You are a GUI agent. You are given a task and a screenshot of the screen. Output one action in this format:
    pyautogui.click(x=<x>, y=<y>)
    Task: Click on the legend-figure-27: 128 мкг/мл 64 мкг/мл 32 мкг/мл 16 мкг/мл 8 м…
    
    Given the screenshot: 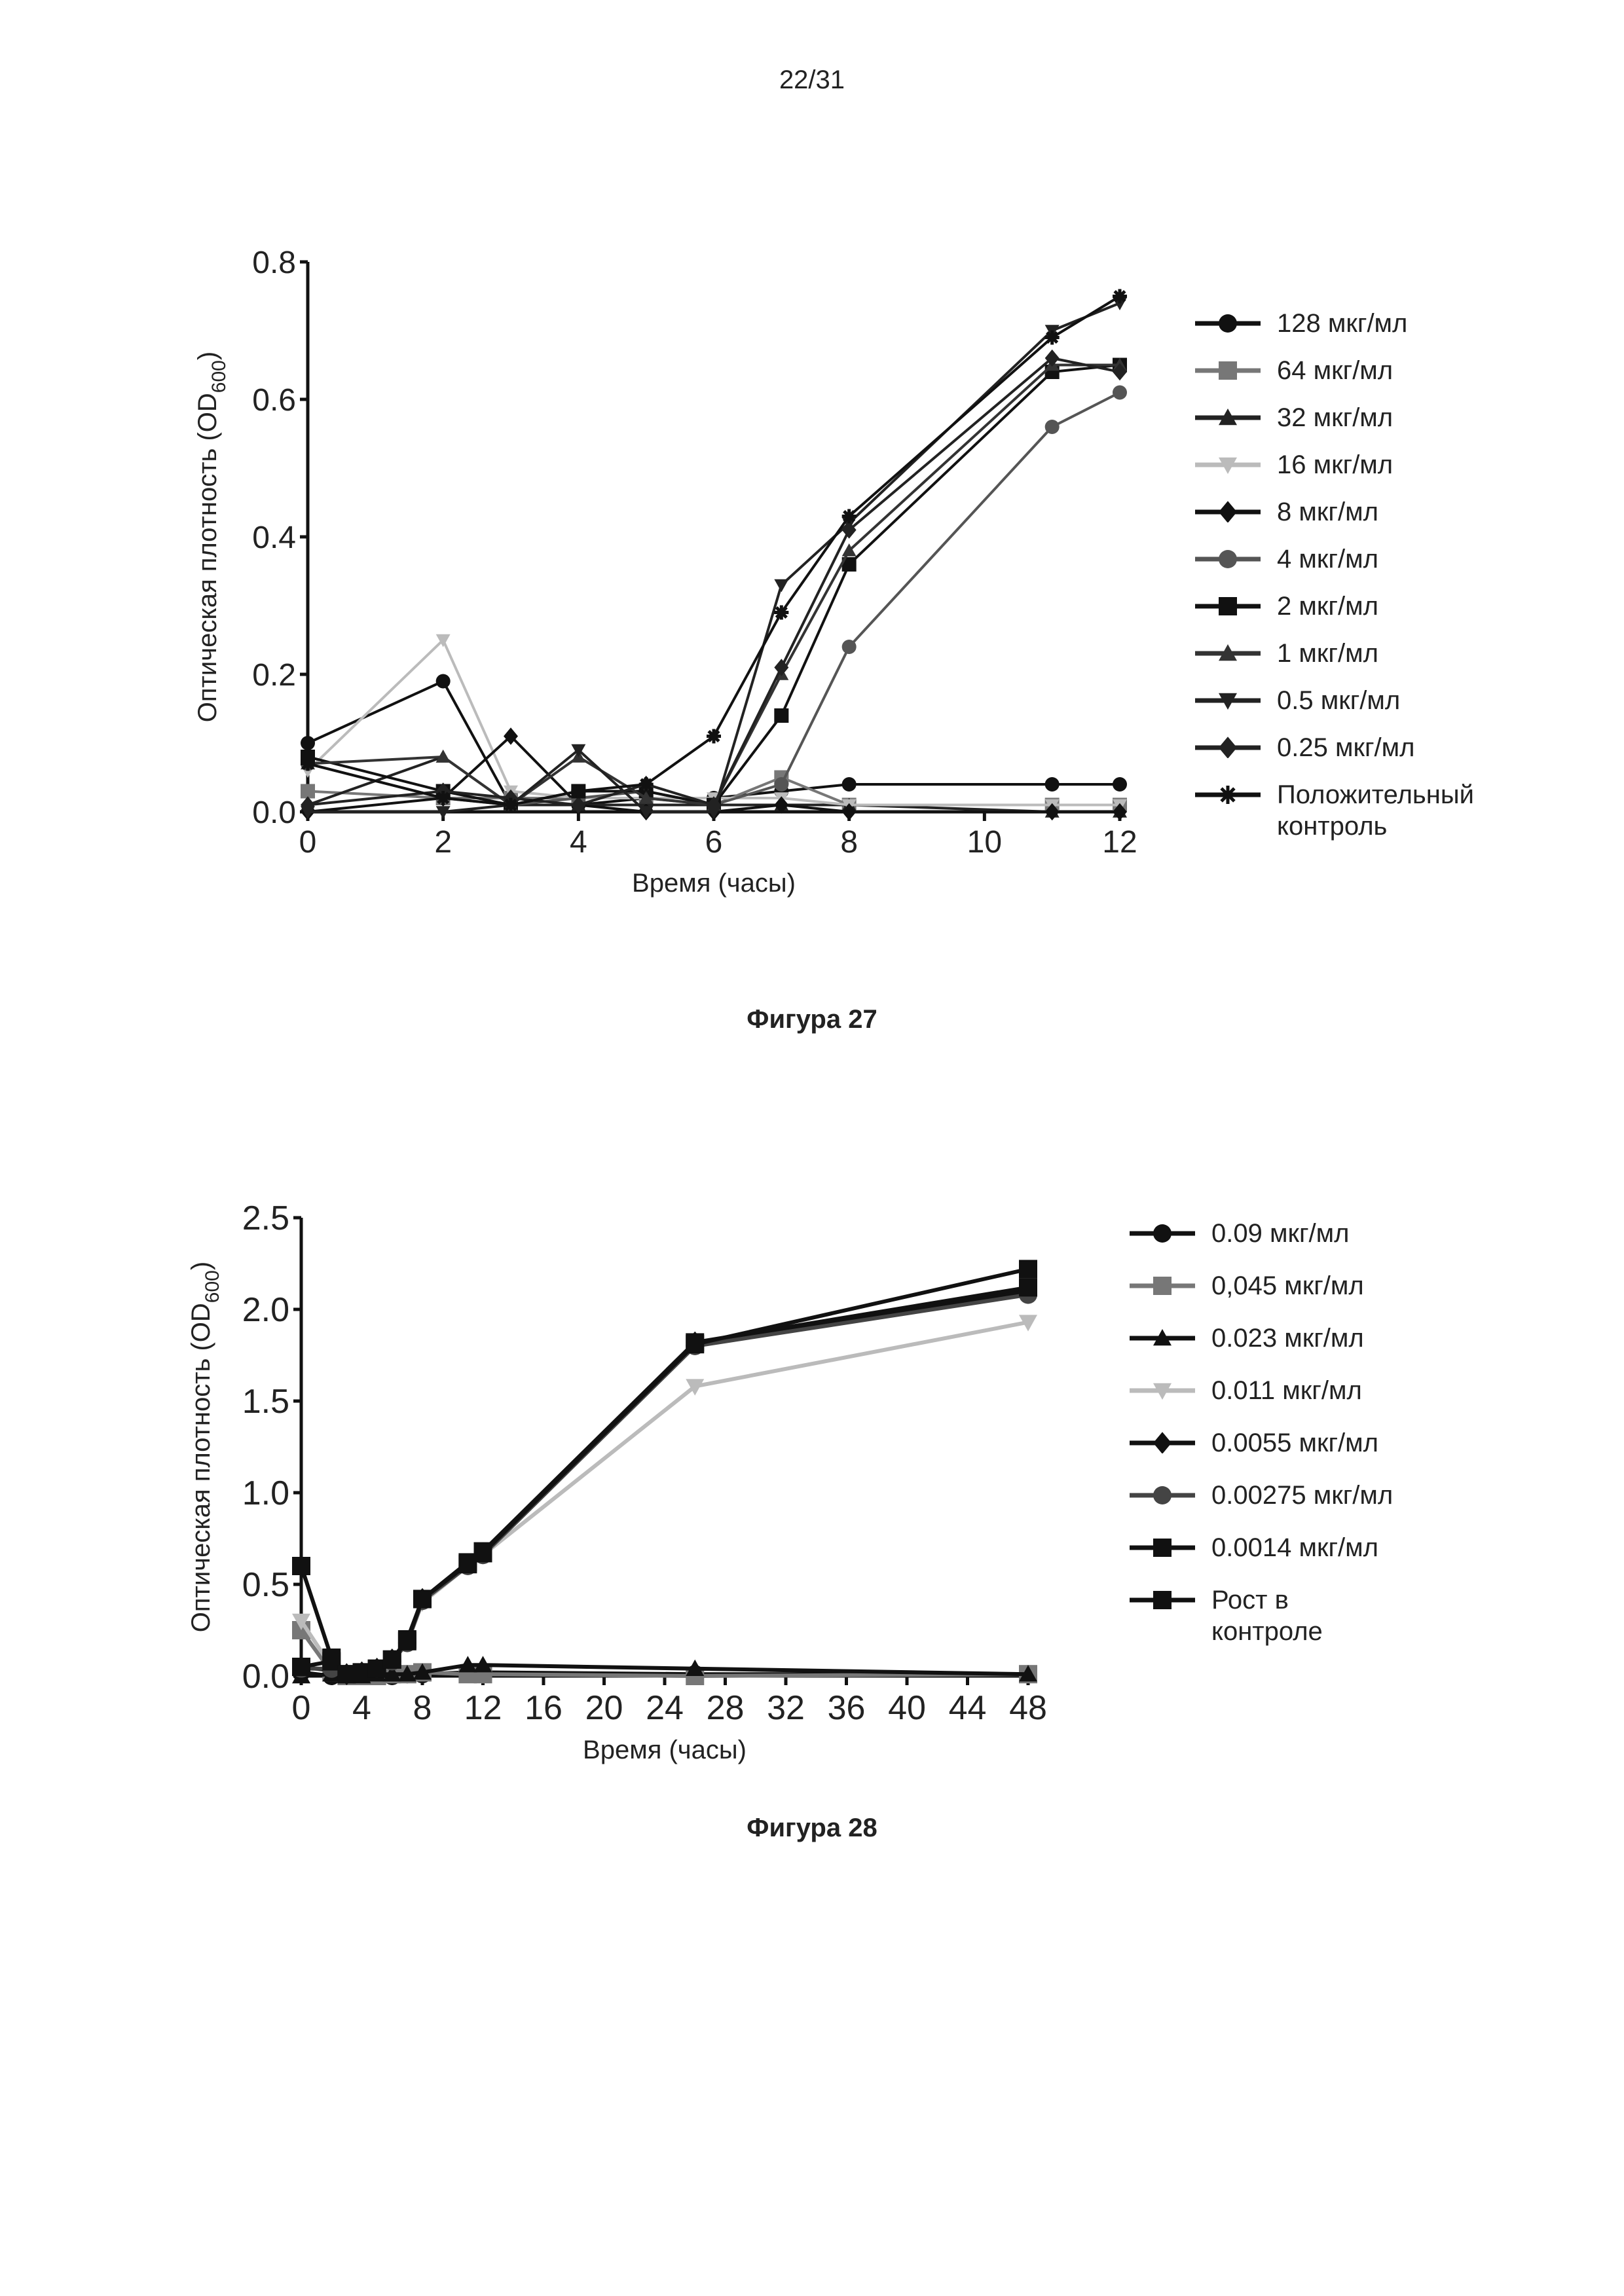 What is the action you would take?
    pyautogui.click(x=1375, y=589)
    